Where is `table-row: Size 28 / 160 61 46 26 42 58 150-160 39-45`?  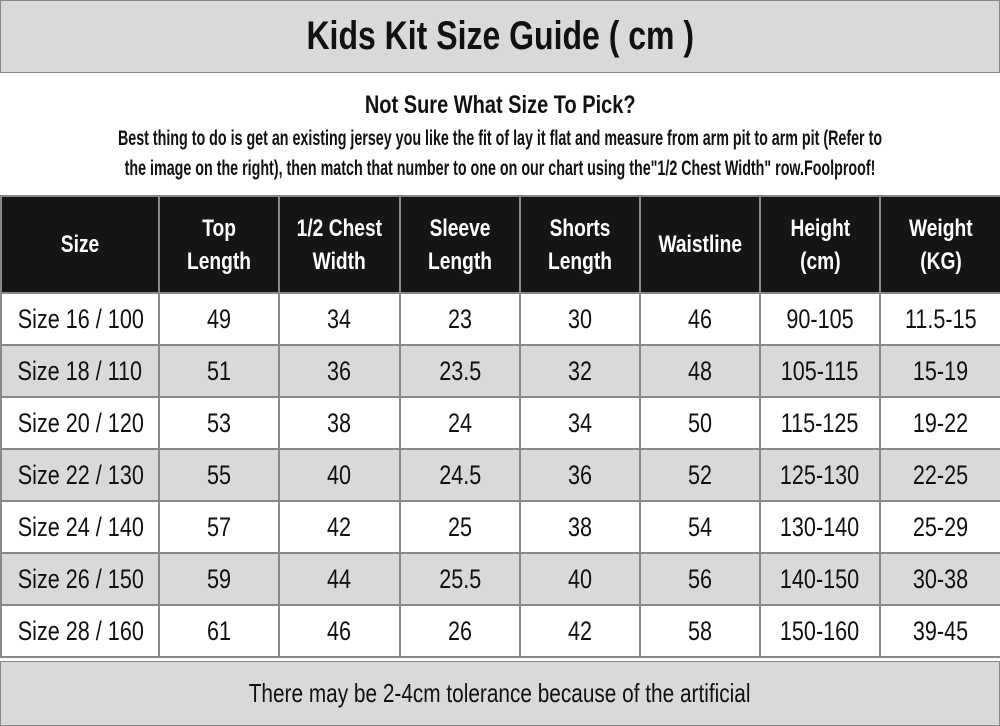
table-row: Size 28 / 160 61 46 26 42 58 150-160 39-45 is located at coordinates (500, 631).